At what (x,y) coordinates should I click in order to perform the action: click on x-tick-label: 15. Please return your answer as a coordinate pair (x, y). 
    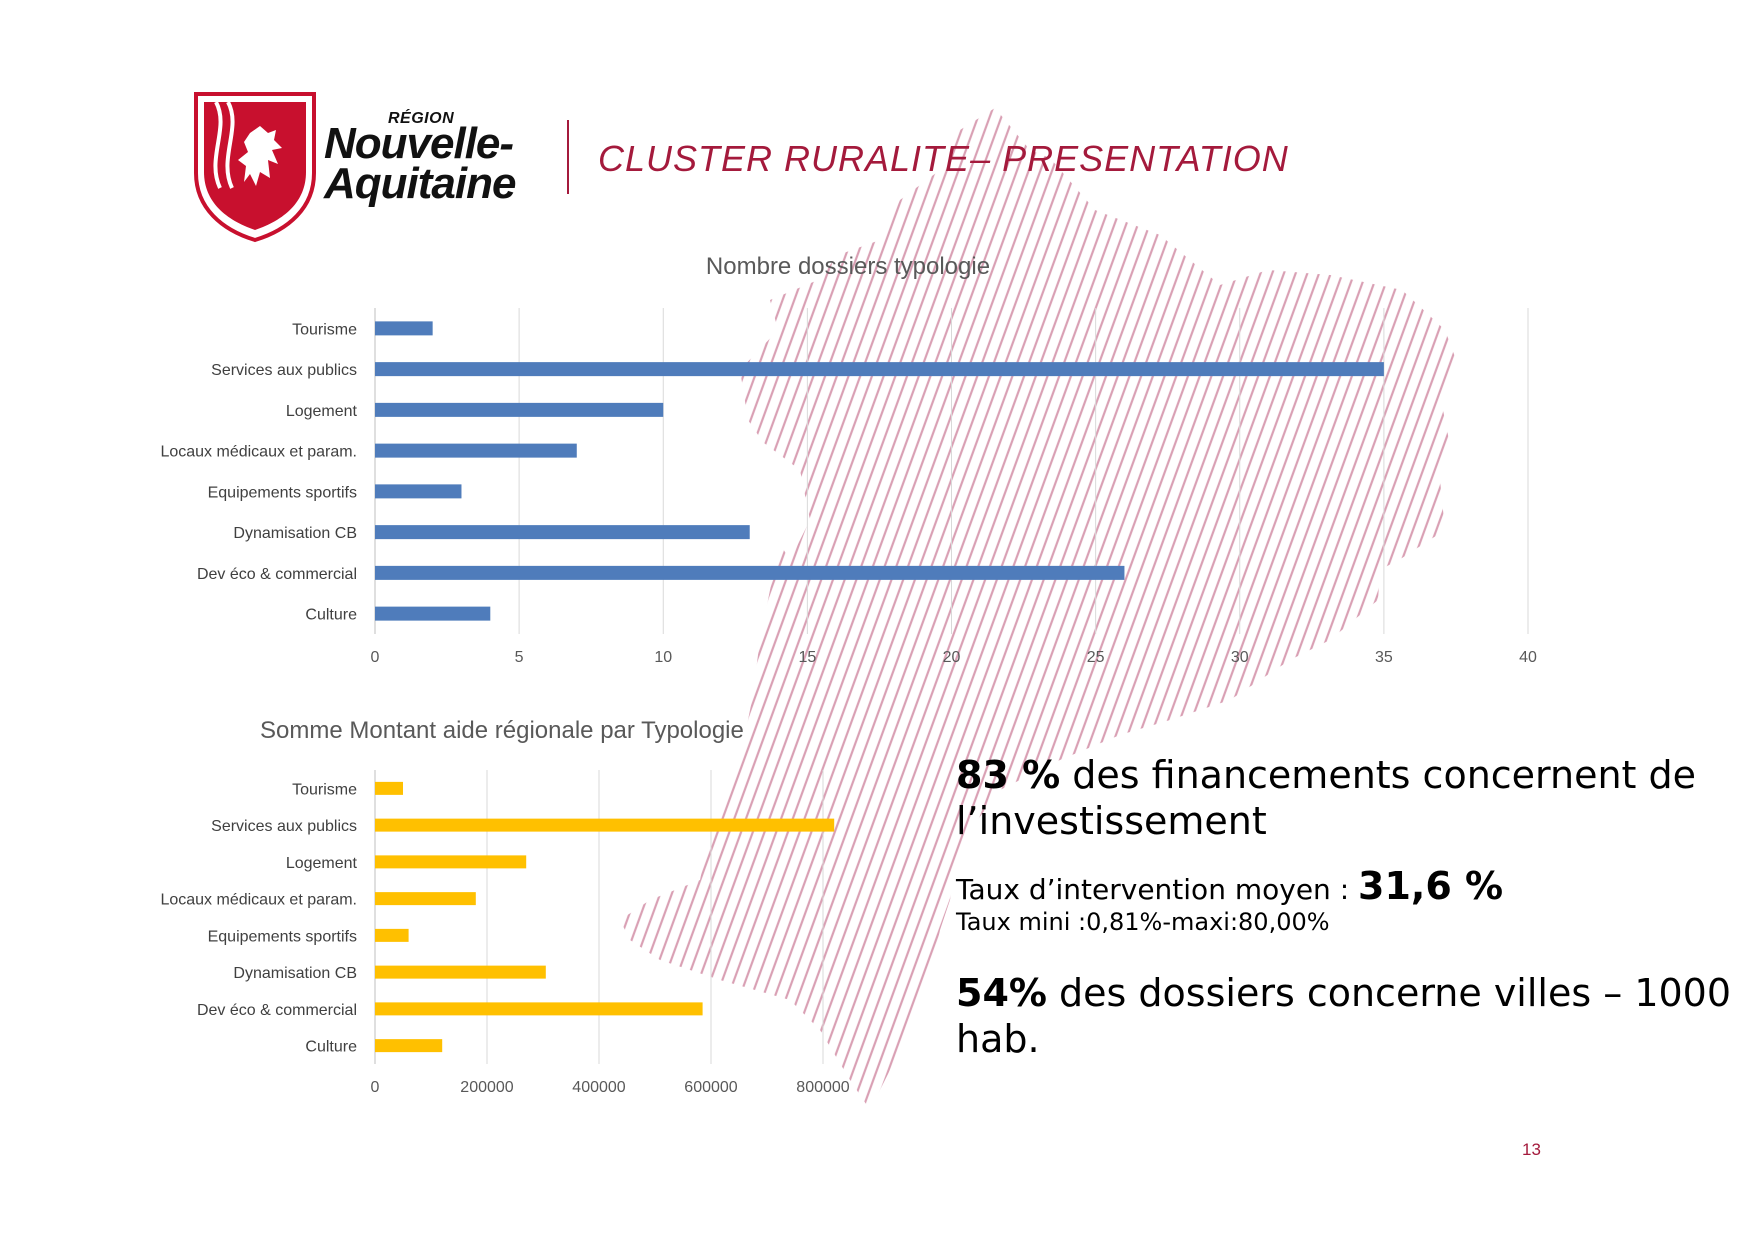
    Looking at the image, I should click on (807, 657).